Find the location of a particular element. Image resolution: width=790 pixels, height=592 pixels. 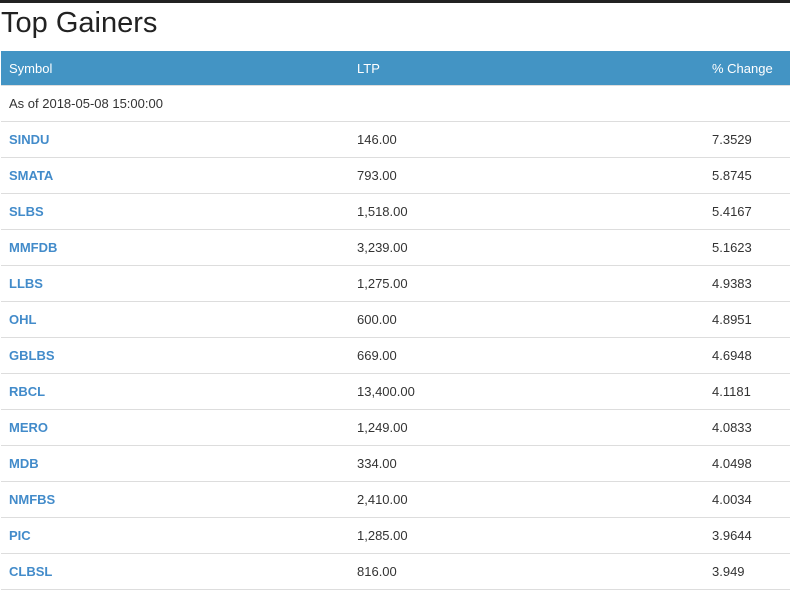

symbol-link: MMFDB is located at coordinates (33, 247).